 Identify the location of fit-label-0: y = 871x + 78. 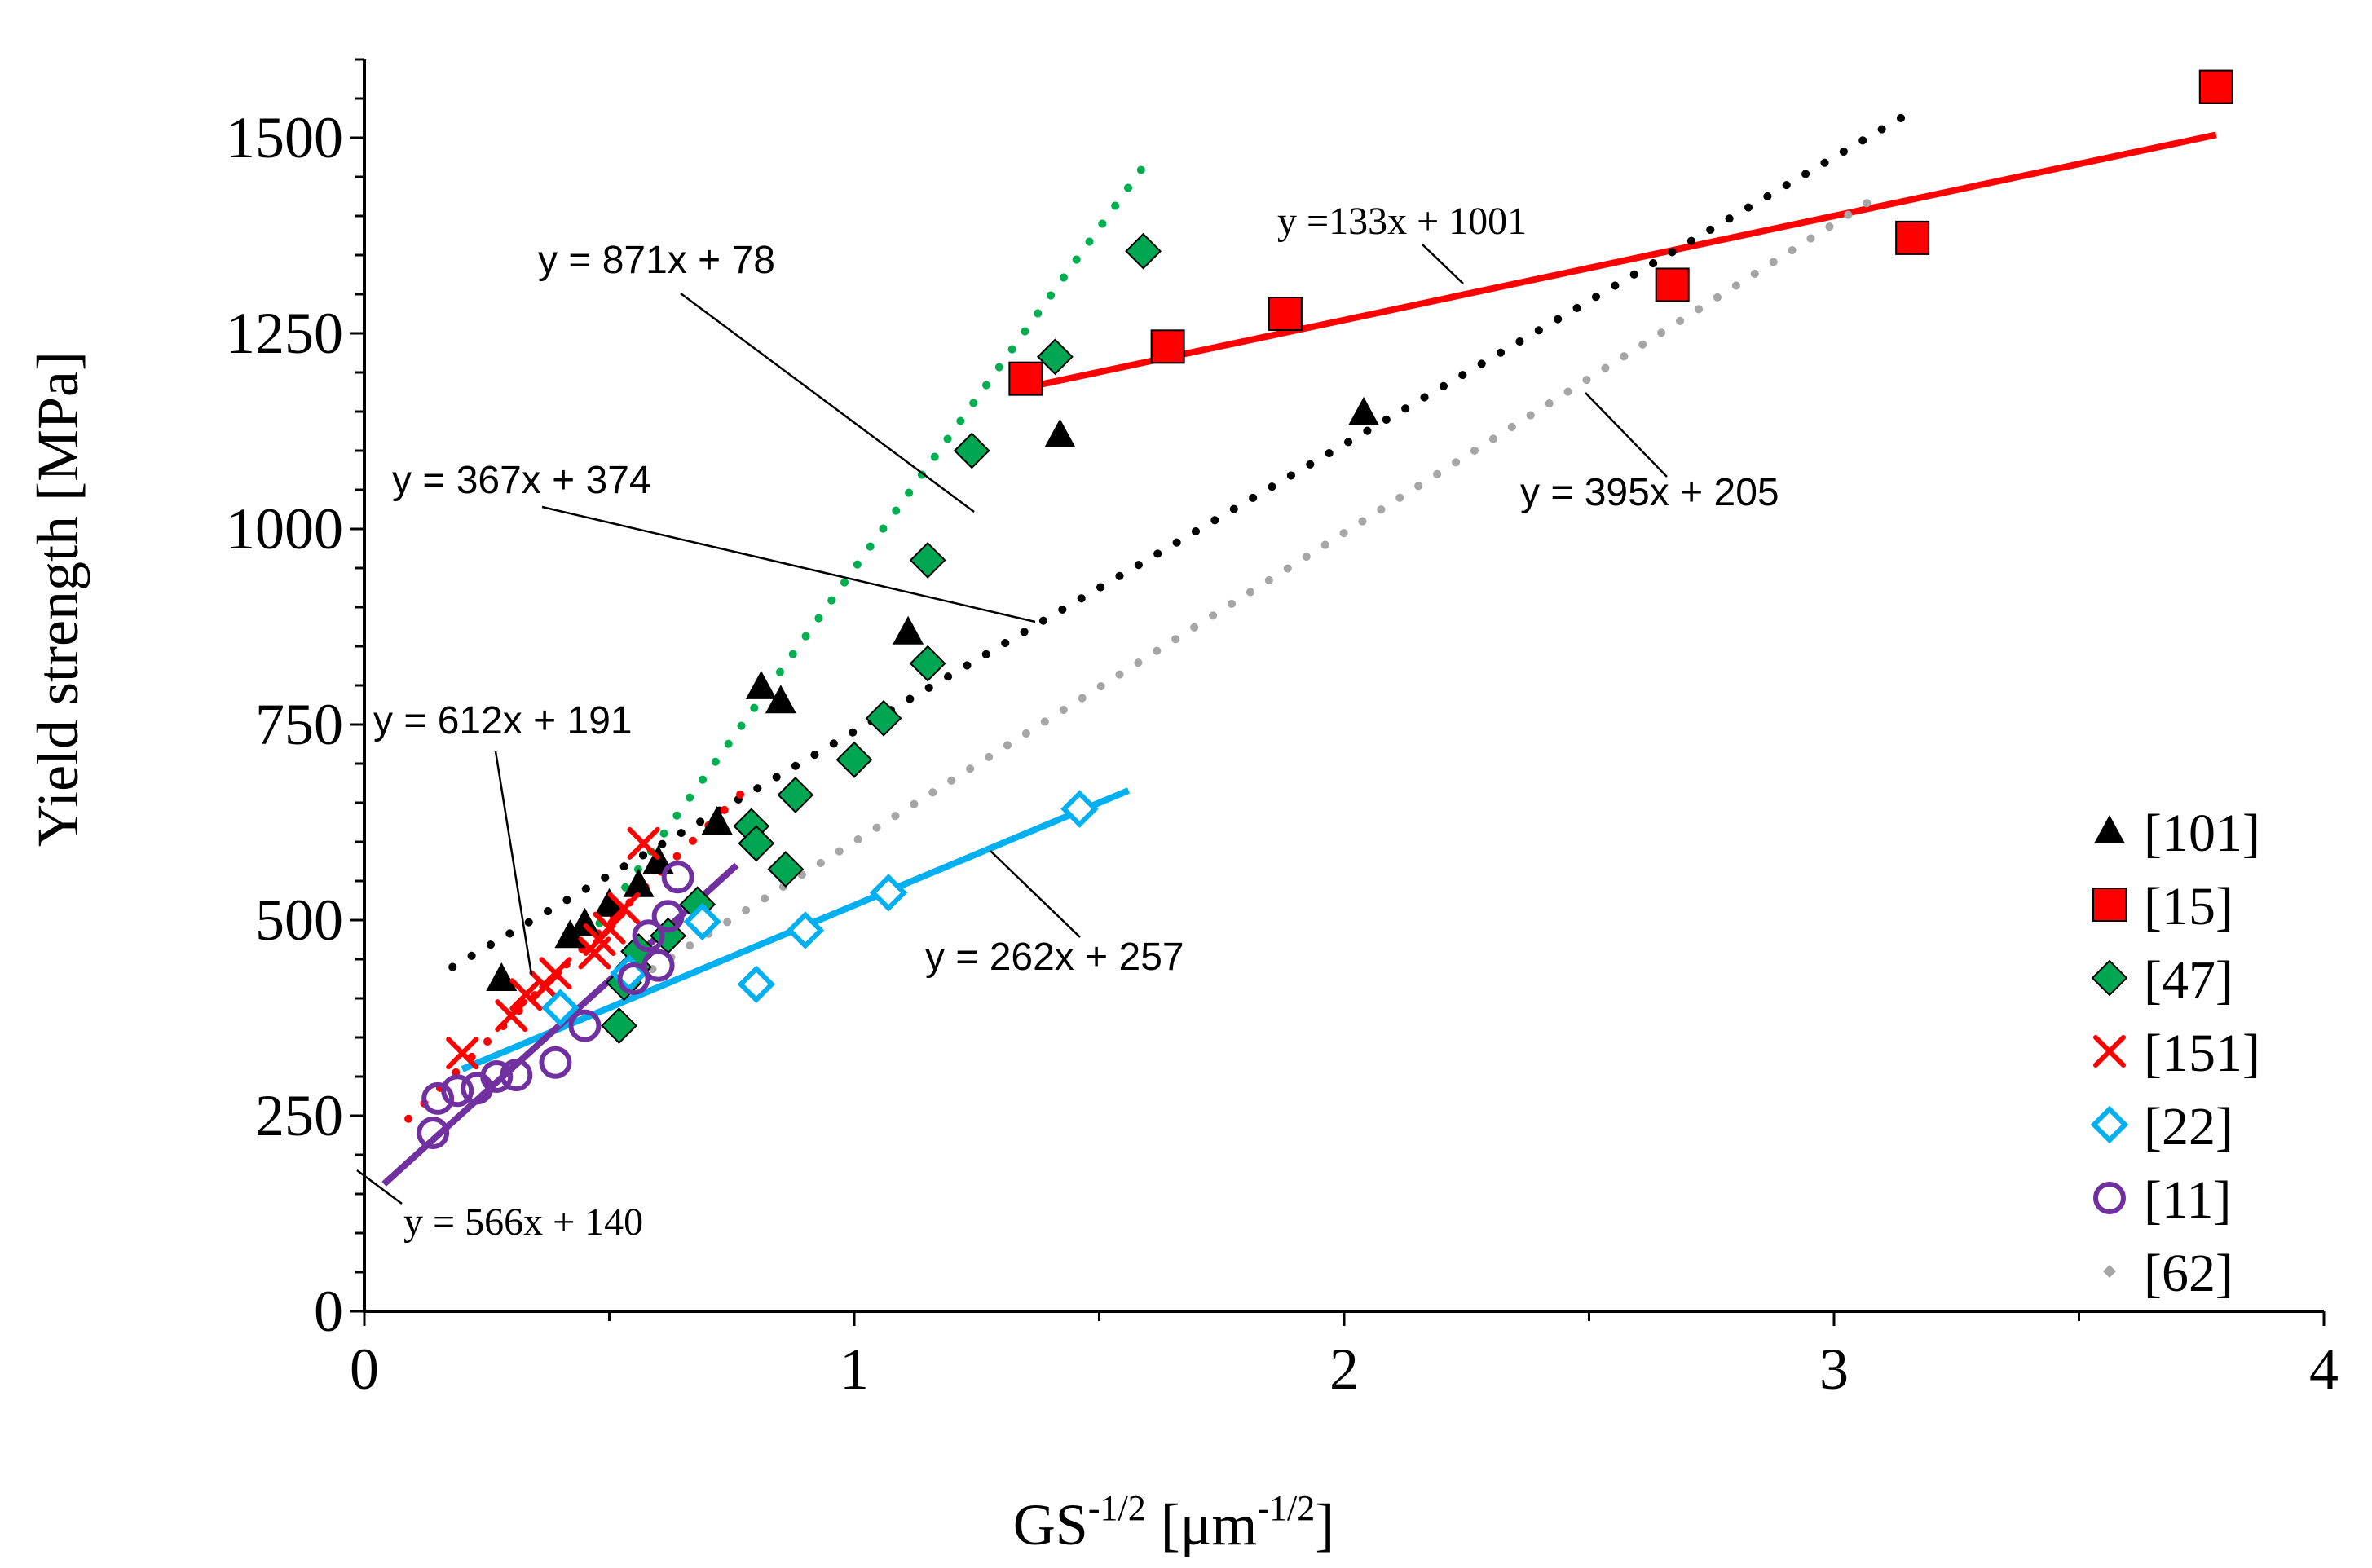
(656, 260).